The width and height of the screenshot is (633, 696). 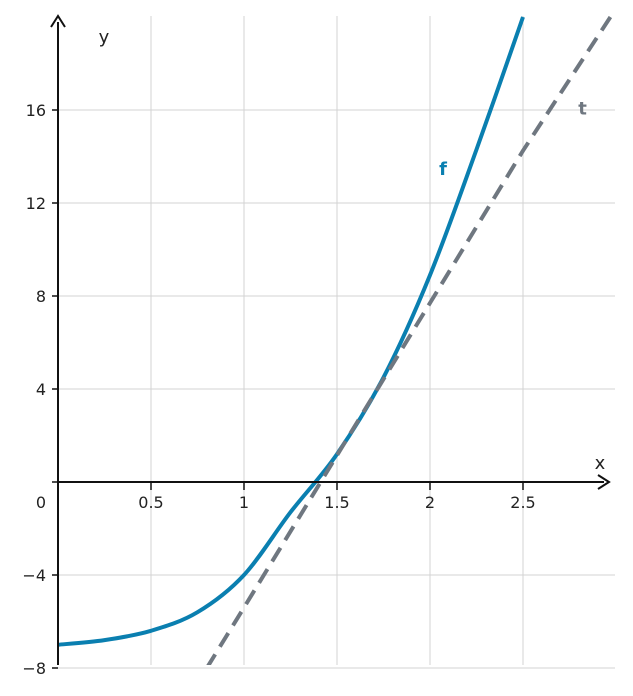 I want to click on x-tick-label: 2.5, so click(x=522, y=502).